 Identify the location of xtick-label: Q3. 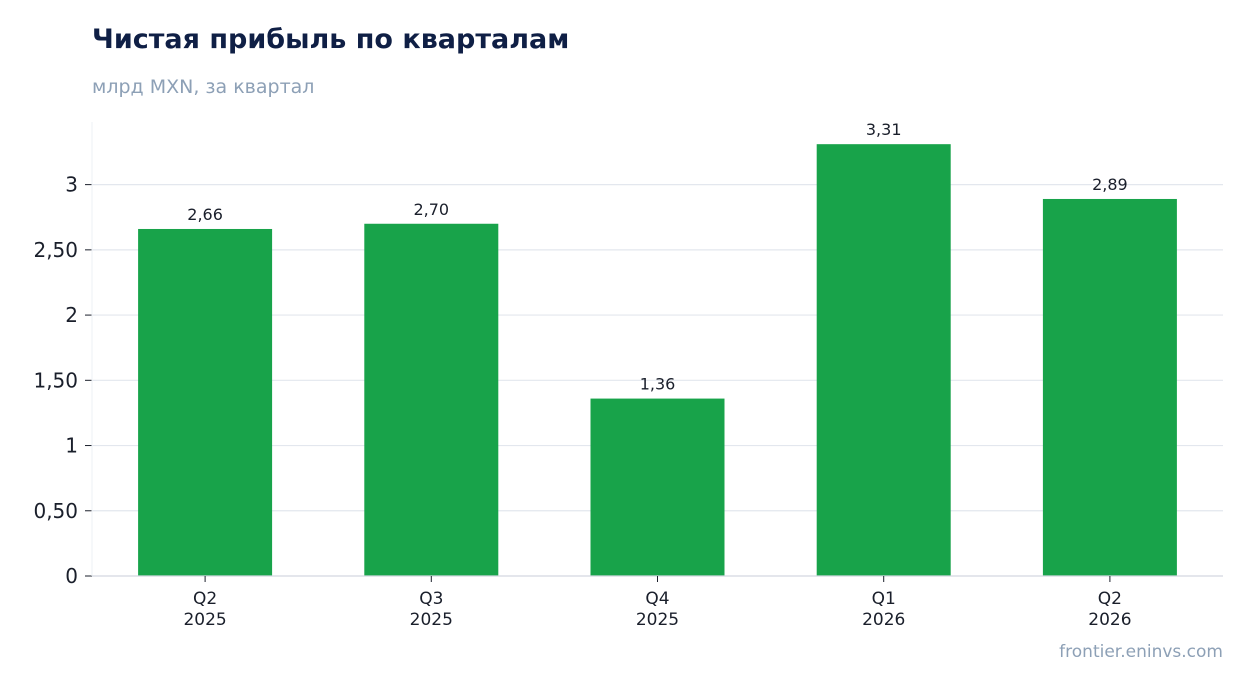
(431, 599).